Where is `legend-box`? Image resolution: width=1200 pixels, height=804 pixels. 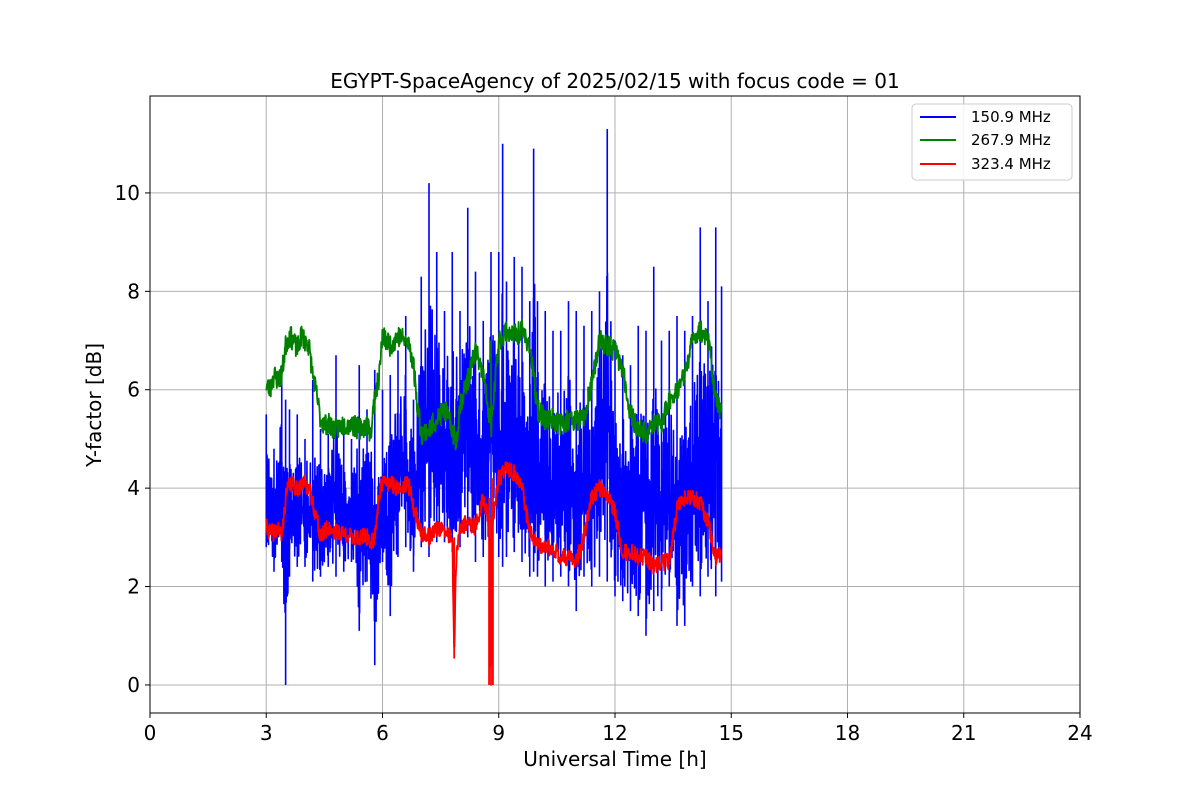 legend-box is located at coordinates (992, 142).